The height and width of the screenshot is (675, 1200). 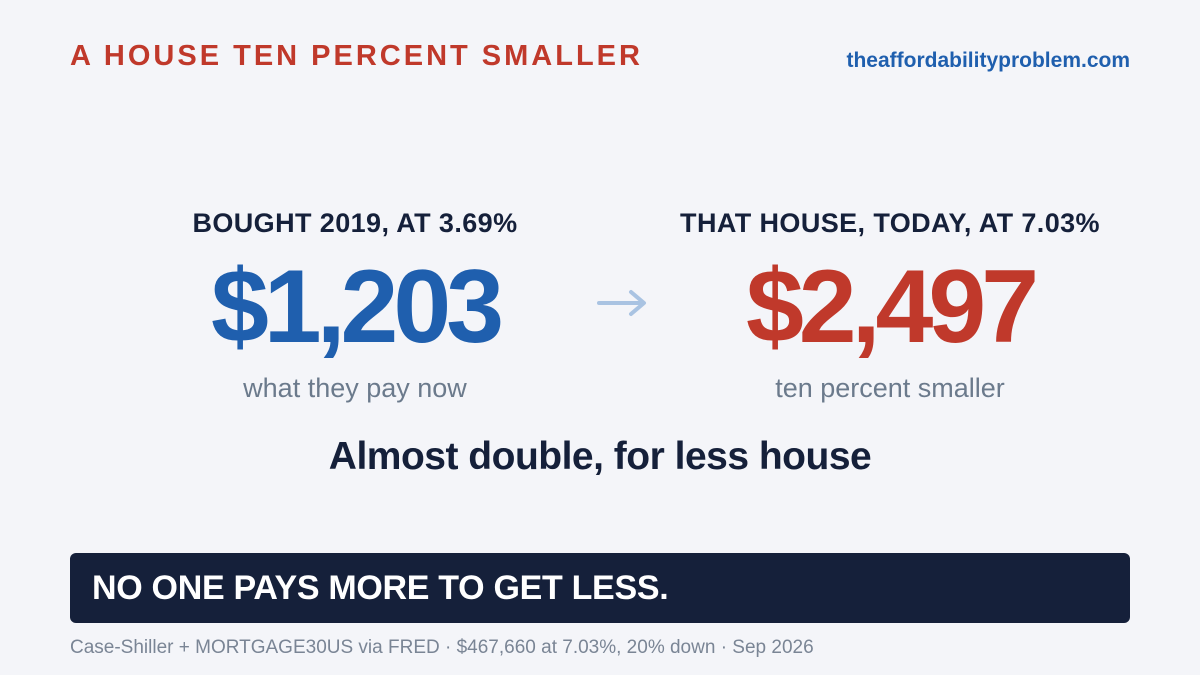 What do you see at coordinates (988, 60) in the screenshot?
I see `site-link: theaffordabilityproblem.com` at bounding box center [988, 60].